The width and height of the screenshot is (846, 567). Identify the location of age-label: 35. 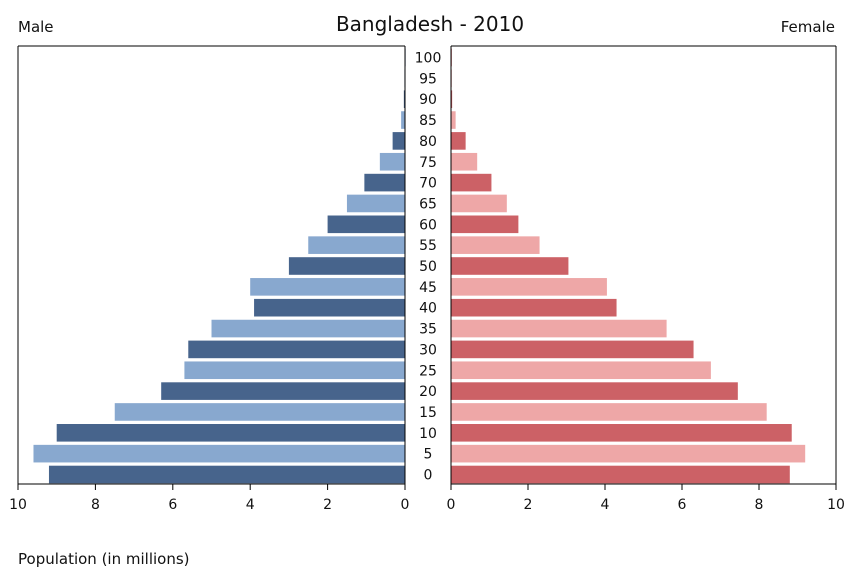
(428, 330).